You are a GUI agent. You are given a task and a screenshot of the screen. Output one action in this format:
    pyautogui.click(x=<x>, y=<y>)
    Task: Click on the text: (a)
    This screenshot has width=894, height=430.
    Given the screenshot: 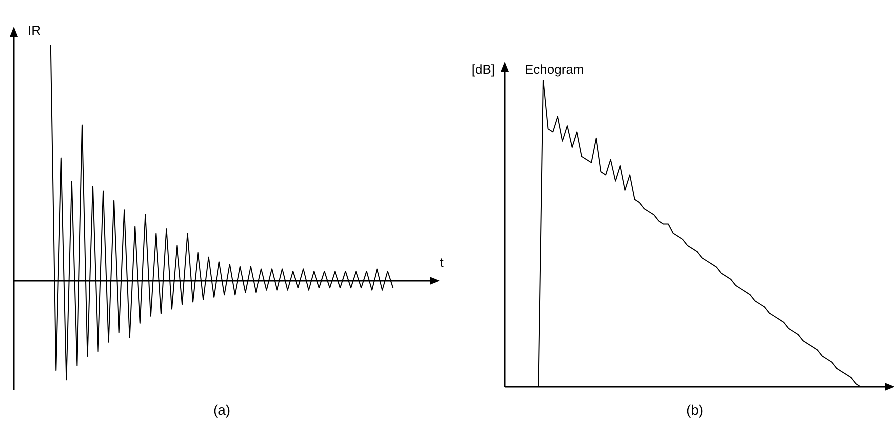 What is the action you would take?
    pyautogui.click(x=222, y=410)
    